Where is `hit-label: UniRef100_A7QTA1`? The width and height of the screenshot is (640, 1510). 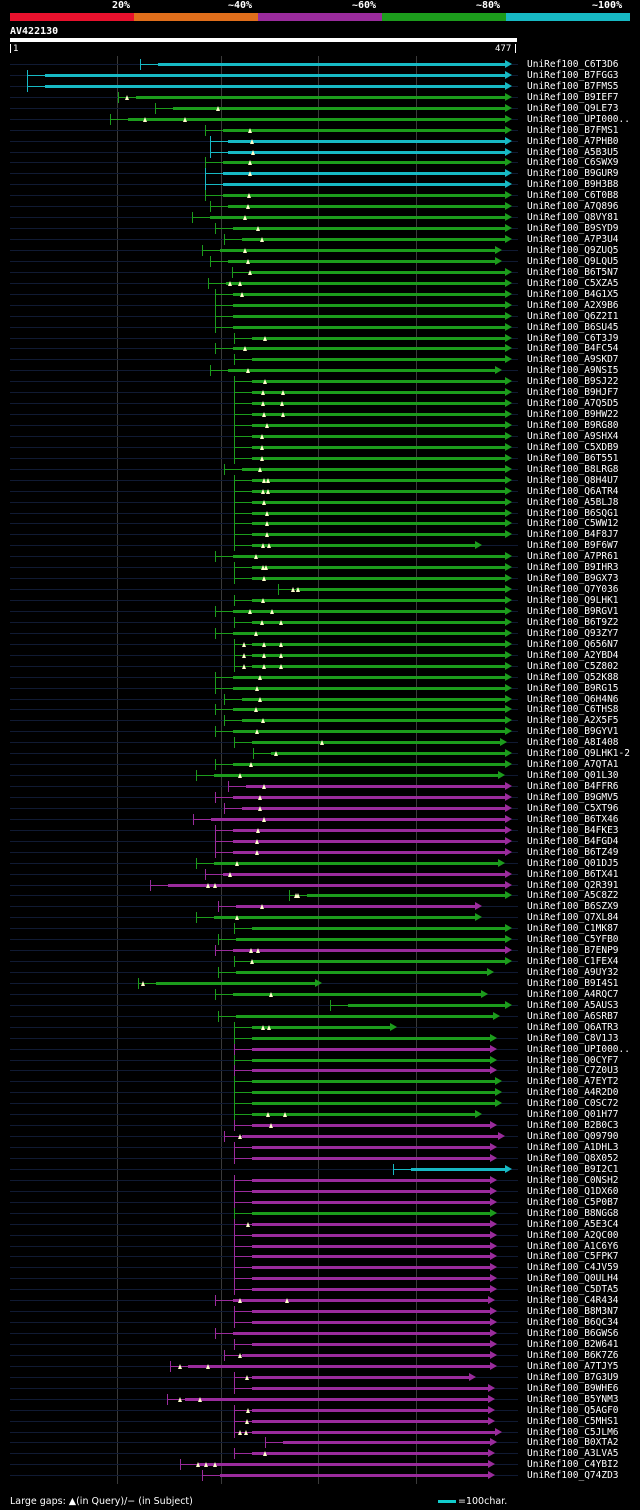 hit-label: UniRef100_A7QTA1 is located at coordinates (573, 765).